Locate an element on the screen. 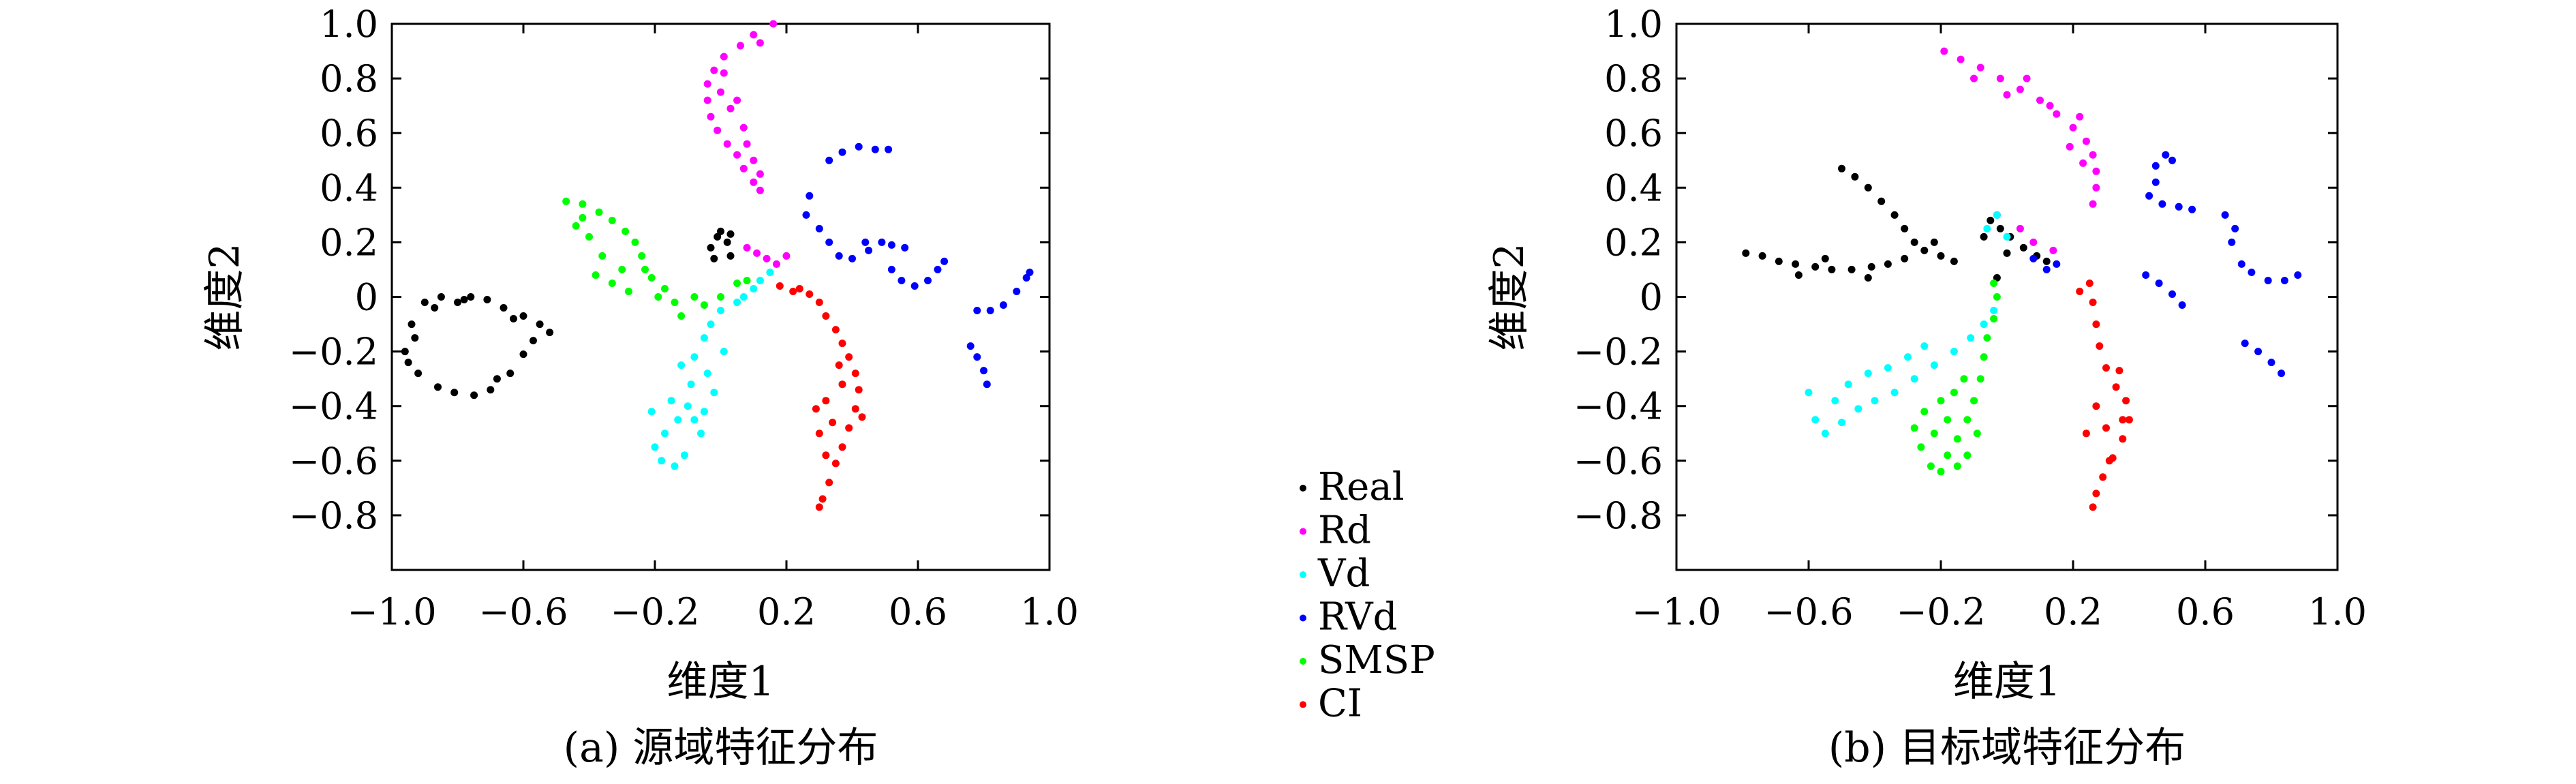 The height and width of the screenshot is (784, 2576). y-tick-label: 0.2 is located at coordinates (1633, 242).